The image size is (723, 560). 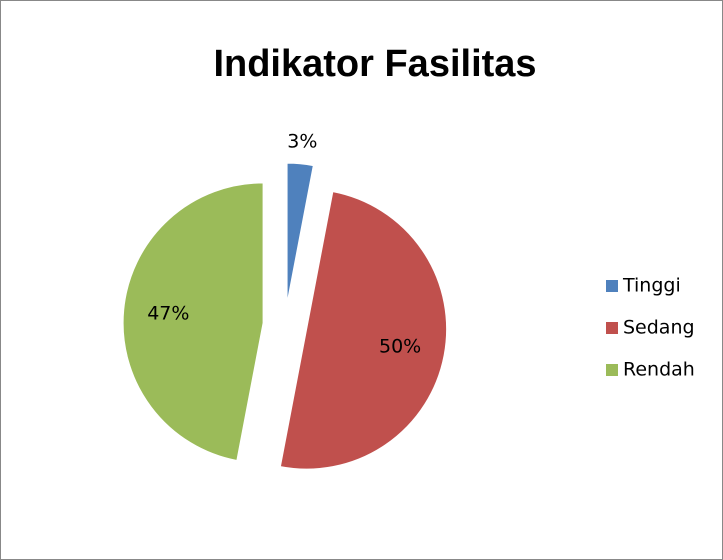 I want to click on legend-label: Sedang, so click(x=659, y=328).